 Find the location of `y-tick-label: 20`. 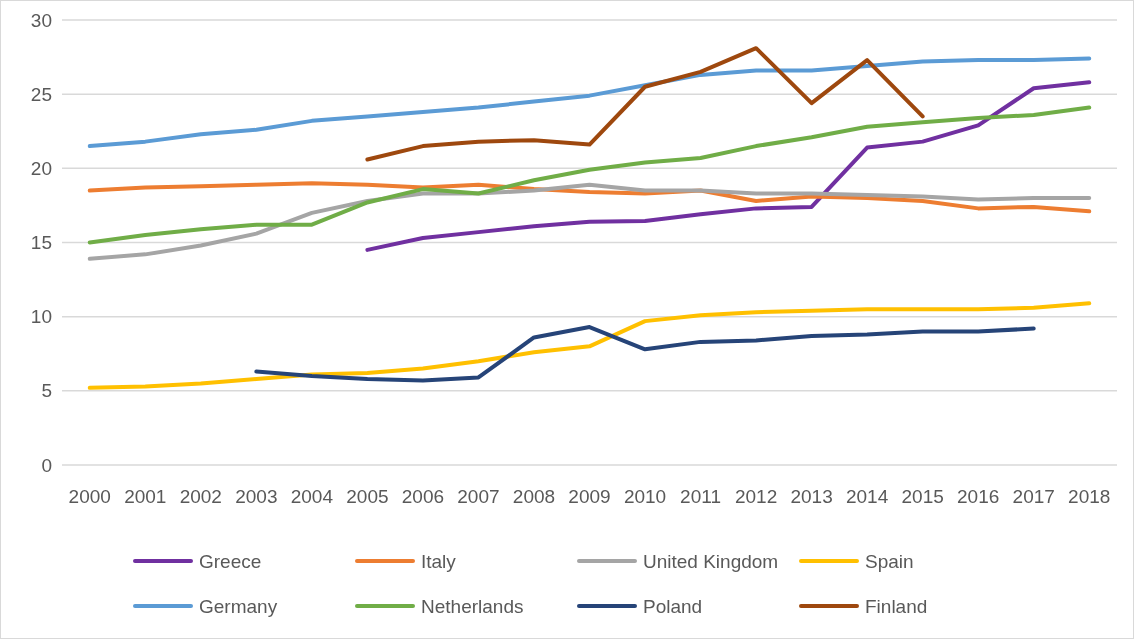

y-tick-label: 20 is located at coordinates (41, 168).